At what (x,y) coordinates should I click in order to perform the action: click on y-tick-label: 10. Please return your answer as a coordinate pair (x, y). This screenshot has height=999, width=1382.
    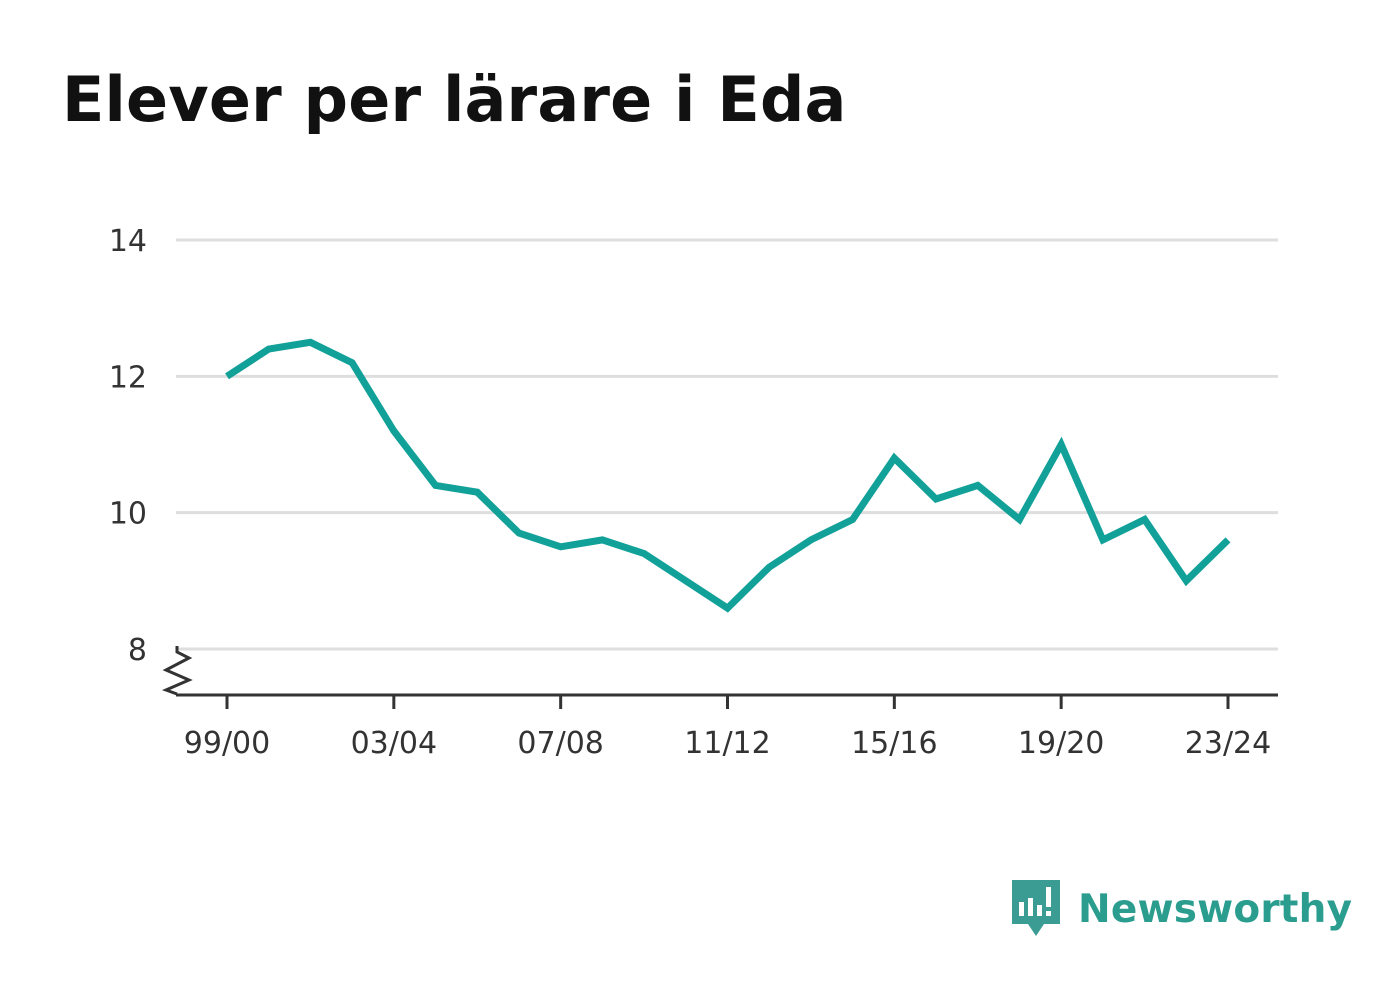
    Looking at the image, I should click on (128, 514).